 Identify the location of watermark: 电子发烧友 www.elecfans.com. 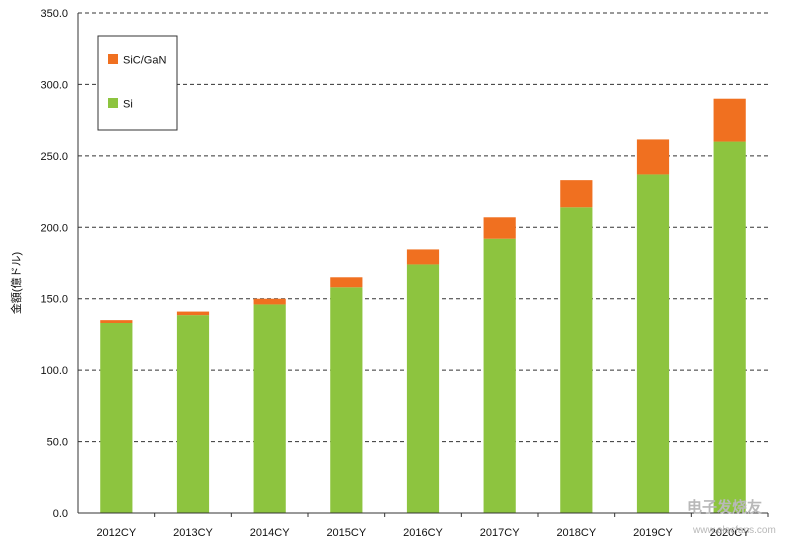
(731, 517).